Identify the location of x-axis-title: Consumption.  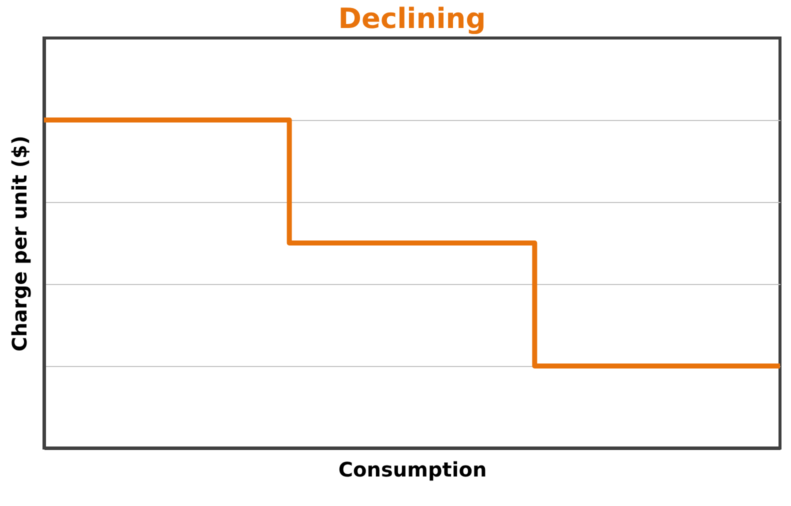
(412, 470).